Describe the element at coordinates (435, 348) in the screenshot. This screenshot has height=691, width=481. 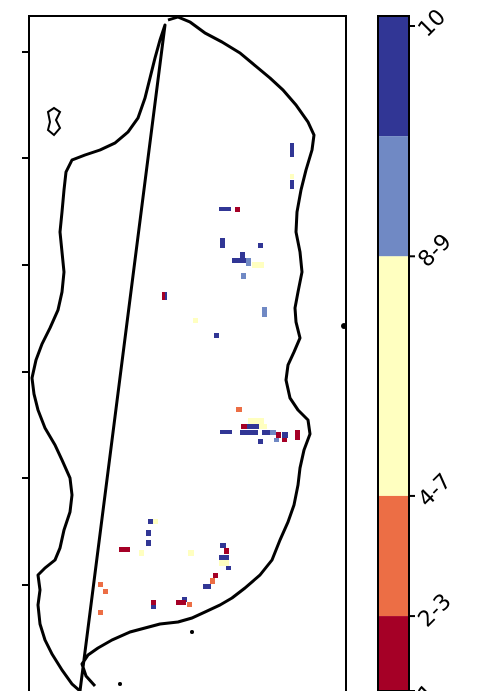
I see `colorbar-labels: 10 8-9 4-7 2-3 1` at that location.